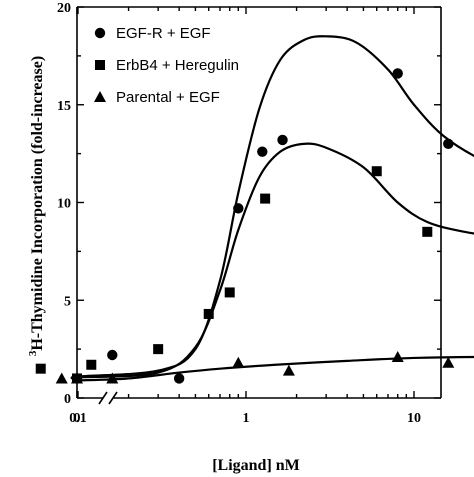  Describe the element at coordinates (100, 65) in the screenshot. I see `legend-marker-square` at that location.